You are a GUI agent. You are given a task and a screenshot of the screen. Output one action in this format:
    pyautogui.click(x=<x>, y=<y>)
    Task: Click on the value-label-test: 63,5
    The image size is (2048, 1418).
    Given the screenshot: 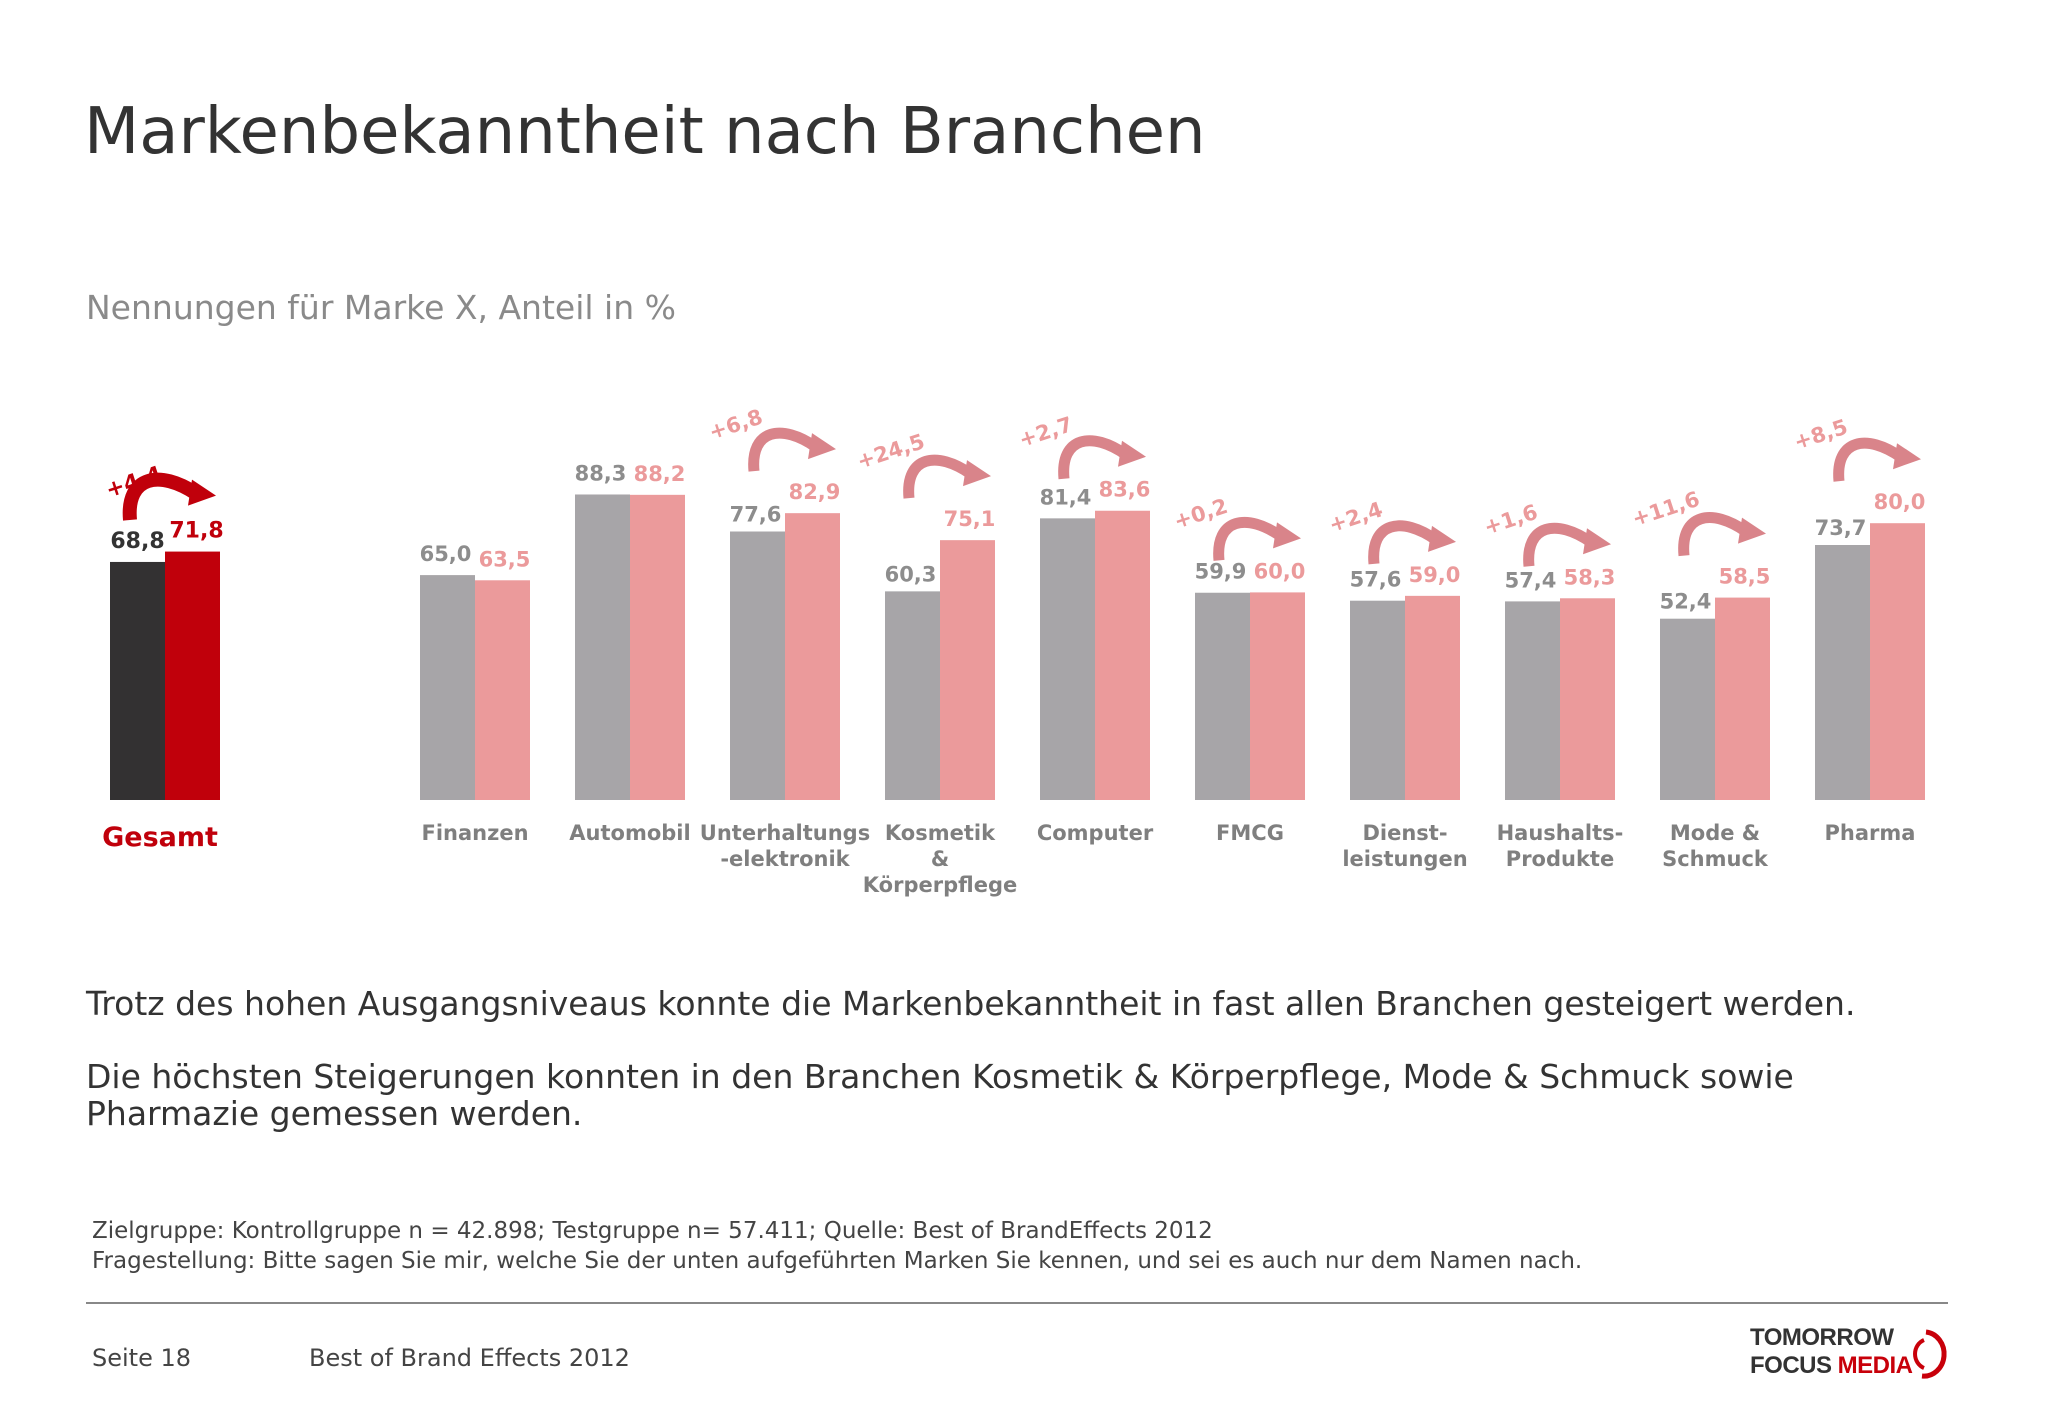 What is the action you would take?
    pyautogui.click(x=505, y=559)
    